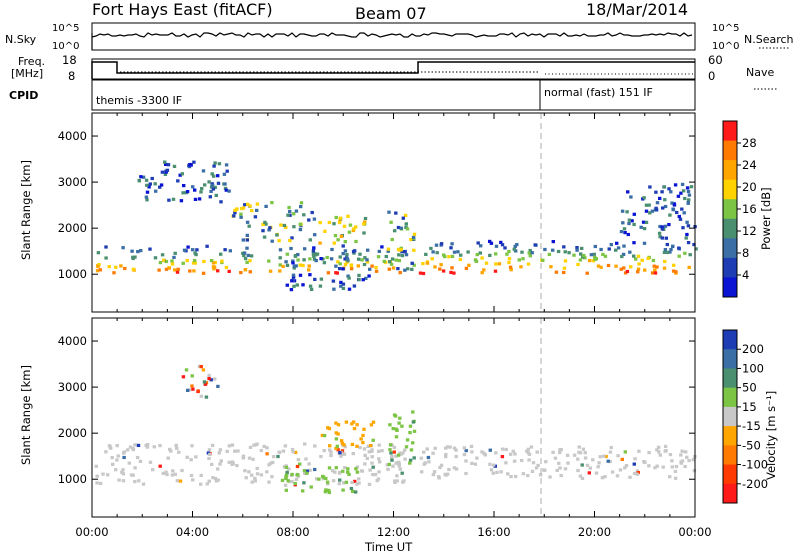  Describe the element at coordinates (598, 92) in the screenshot. I see `cpid-segment-2: normal (fast) 151 IF` at that location.